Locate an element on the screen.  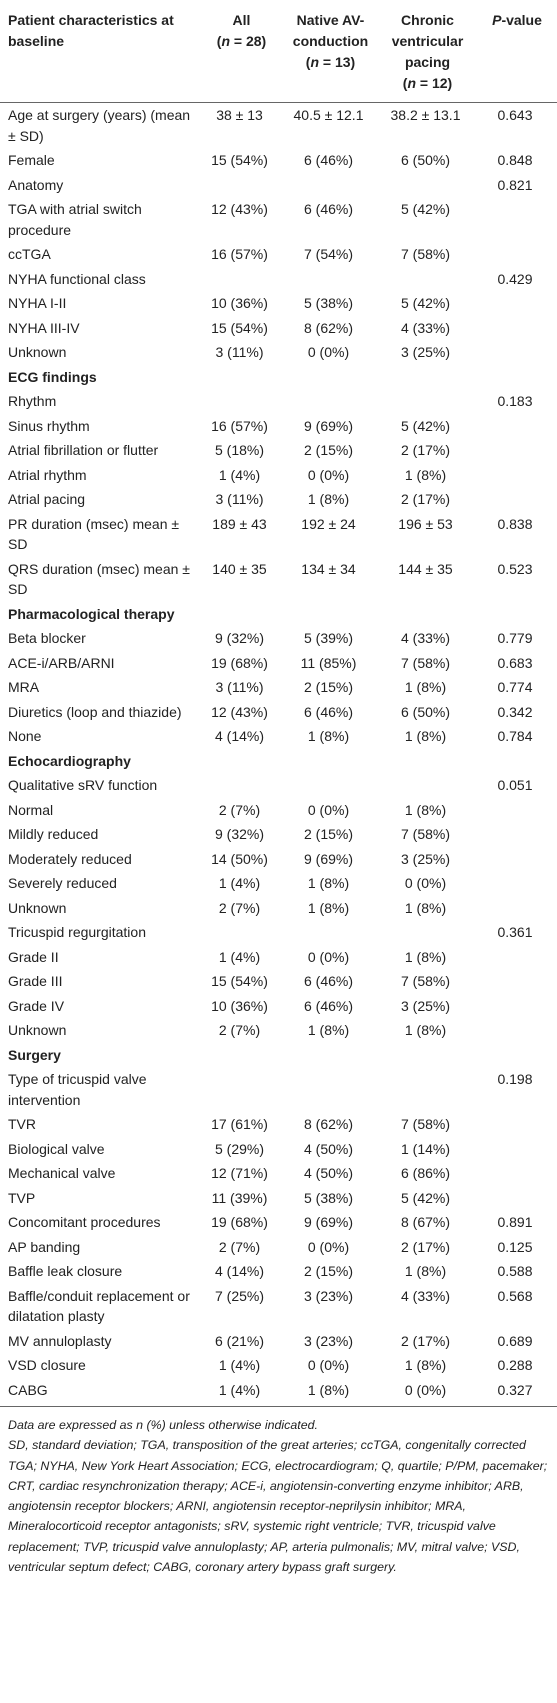
table-row: AP banding 2 (7%) 0 (0%) 2 (17%) 0.125 is located at coordinates (278, 1247).